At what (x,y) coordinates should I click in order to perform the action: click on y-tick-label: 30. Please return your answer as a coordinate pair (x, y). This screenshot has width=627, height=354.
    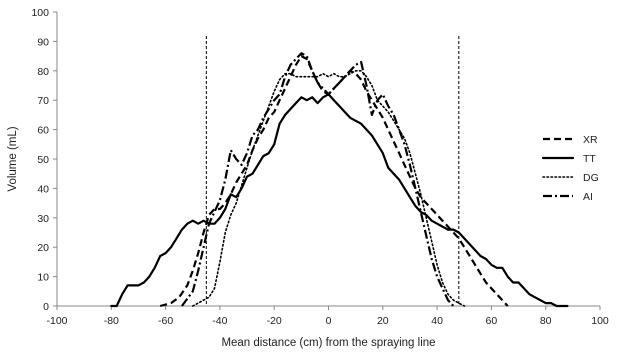
    Looking at the image, I should click on (43, 219).